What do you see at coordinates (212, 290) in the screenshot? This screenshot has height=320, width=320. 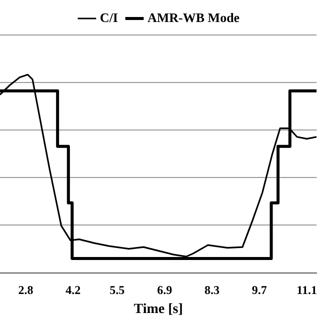 I see `x-tick-label: 8.3` at bounding box center [212, 290].